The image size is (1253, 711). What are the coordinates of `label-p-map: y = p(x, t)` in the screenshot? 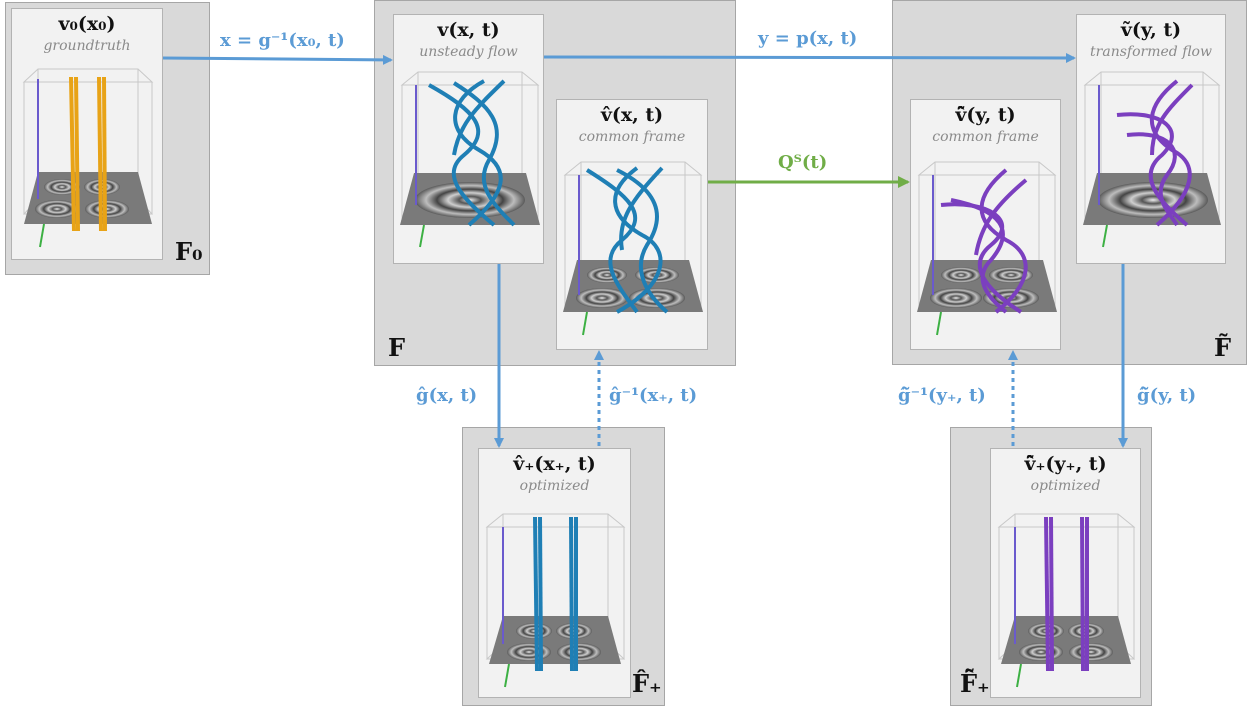 It's located at (808, 38).